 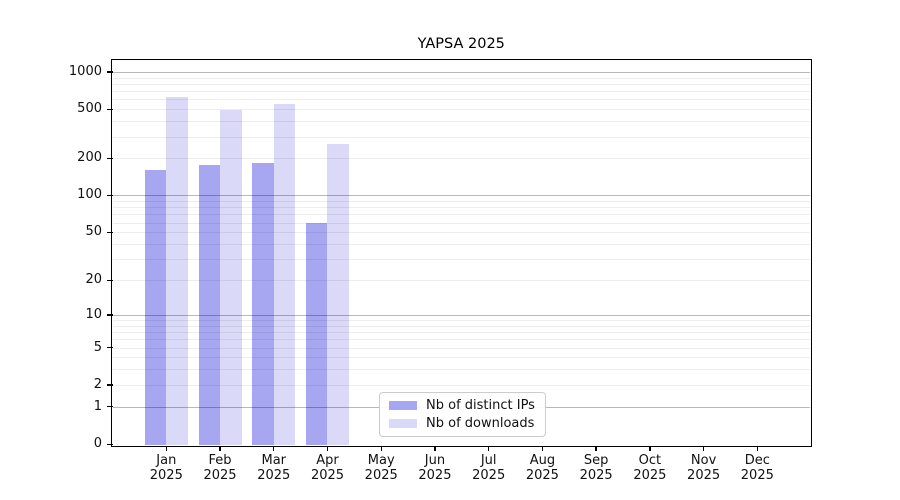 I want to click on legend-item-downloads: Nb of downloads, so click(x=463, y=423).